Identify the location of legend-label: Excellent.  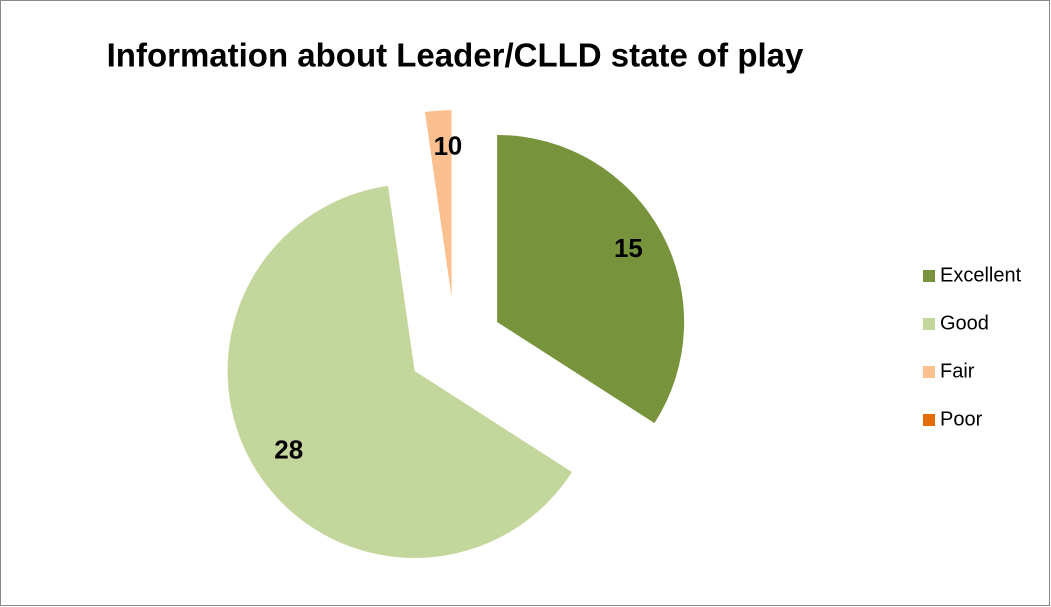
(981, 275).